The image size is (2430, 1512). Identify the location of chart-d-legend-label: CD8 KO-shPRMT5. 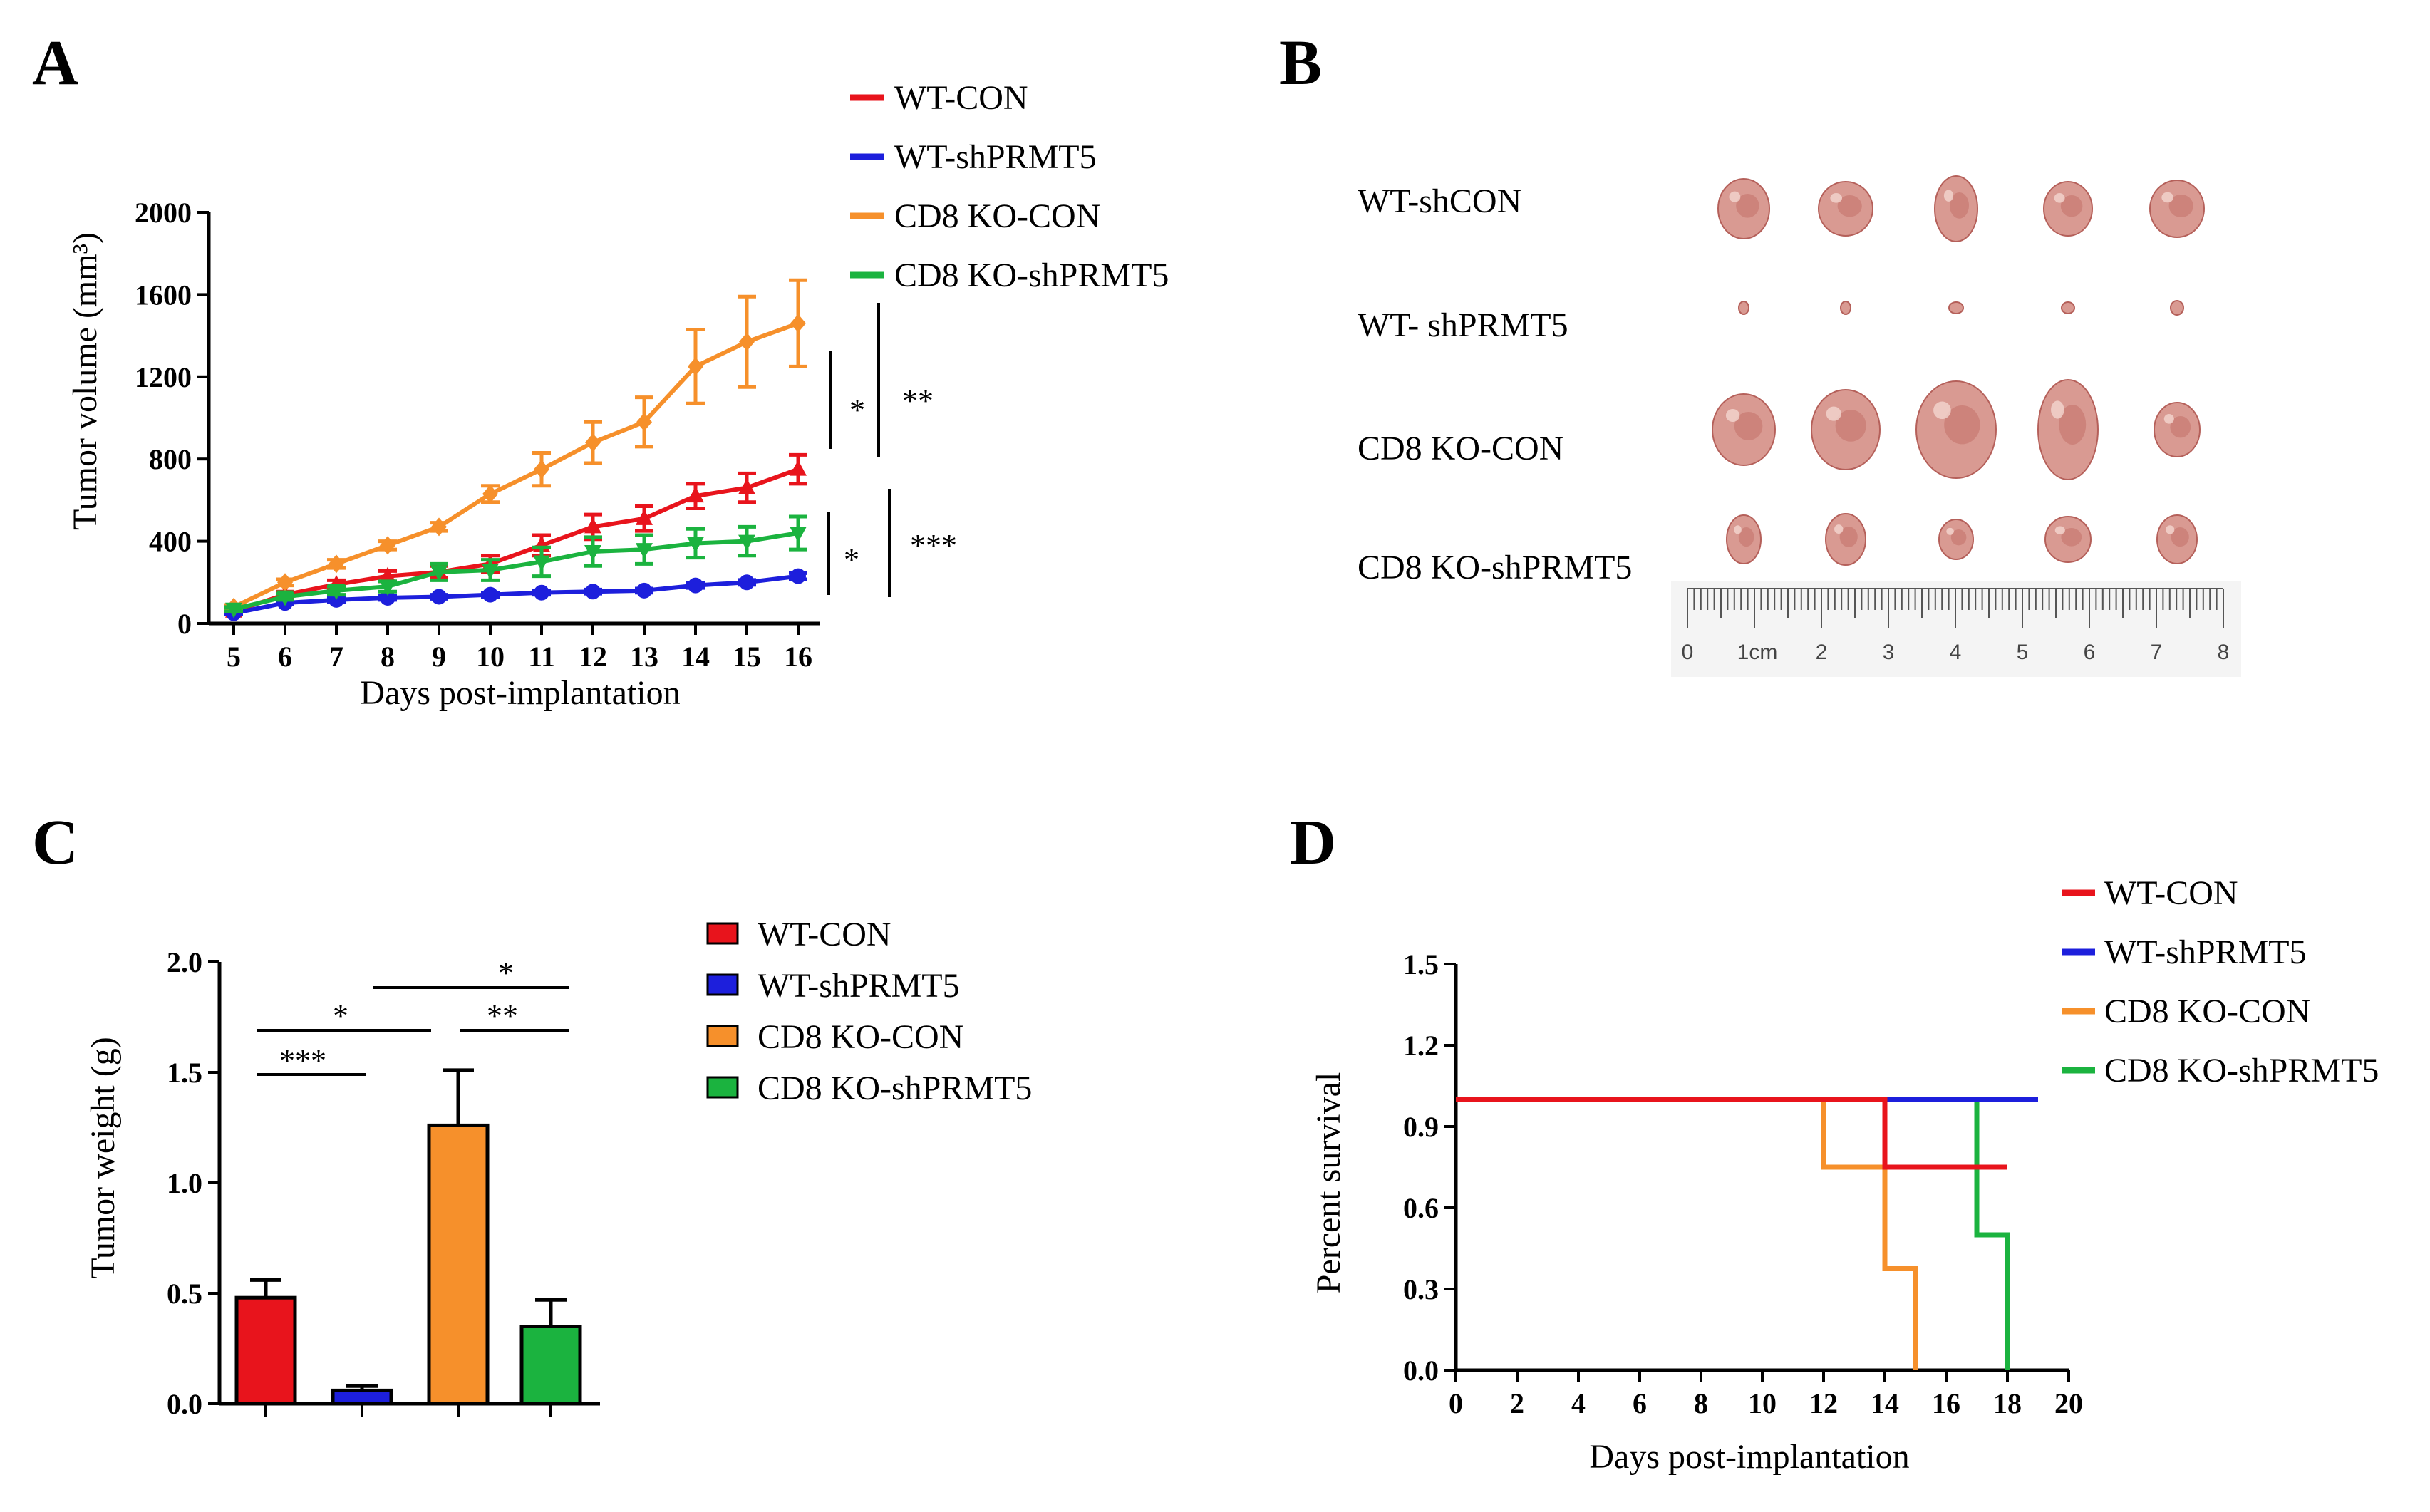
(2241, 1070).